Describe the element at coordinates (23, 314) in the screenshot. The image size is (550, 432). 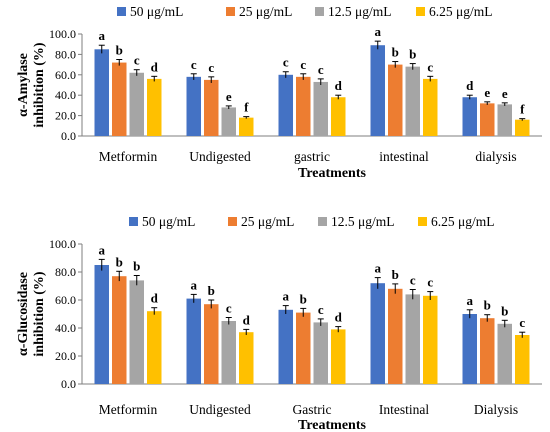
I see `y-axis-title-line: α-Glucosidase` at that location.